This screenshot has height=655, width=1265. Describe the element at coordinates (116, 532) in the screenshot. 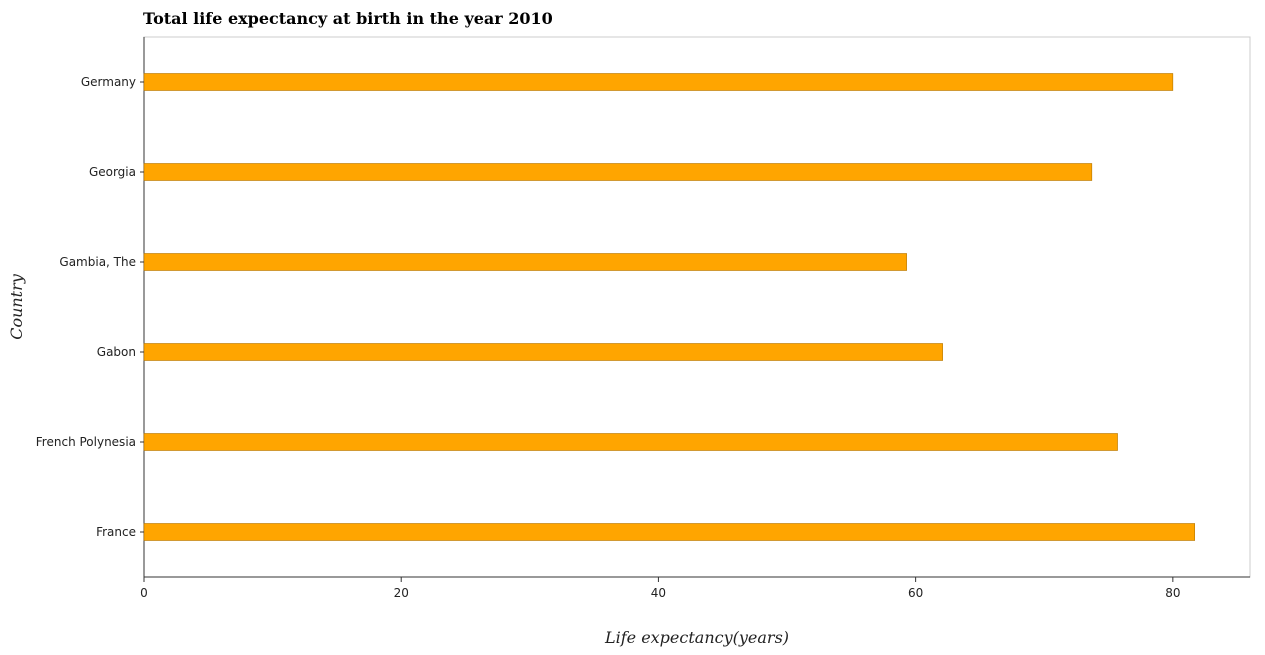

I see `y-tick-label: France` at that location.